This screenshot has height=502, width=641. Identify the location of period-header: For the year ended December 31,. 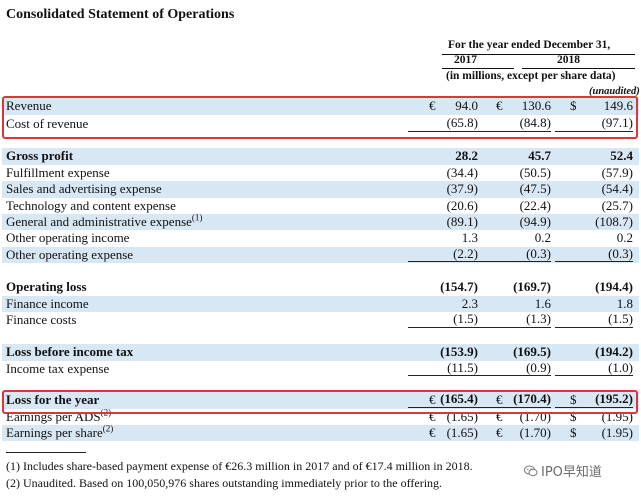
(529, 45).